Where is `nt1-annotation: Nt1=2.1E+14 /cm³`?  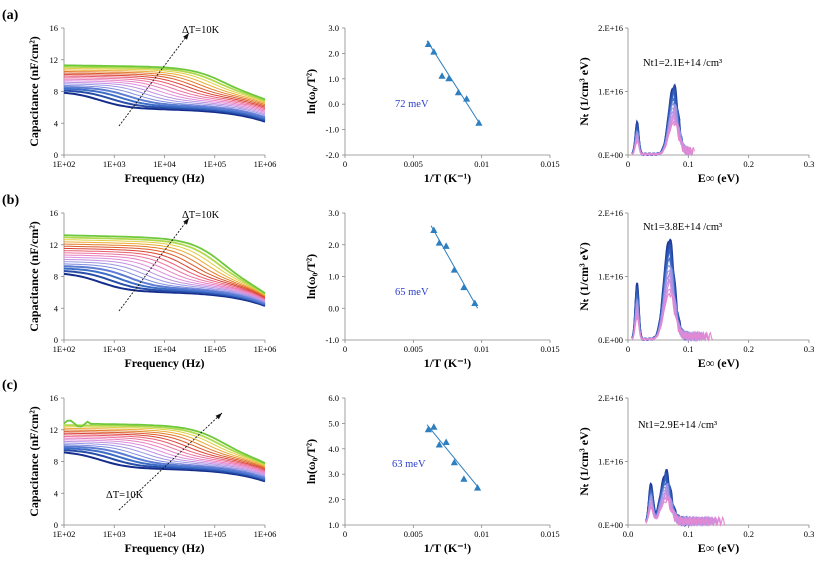 nt1-annotation: Nt1=2.1E+14 /cm³ is located at coordinates (682, 63).